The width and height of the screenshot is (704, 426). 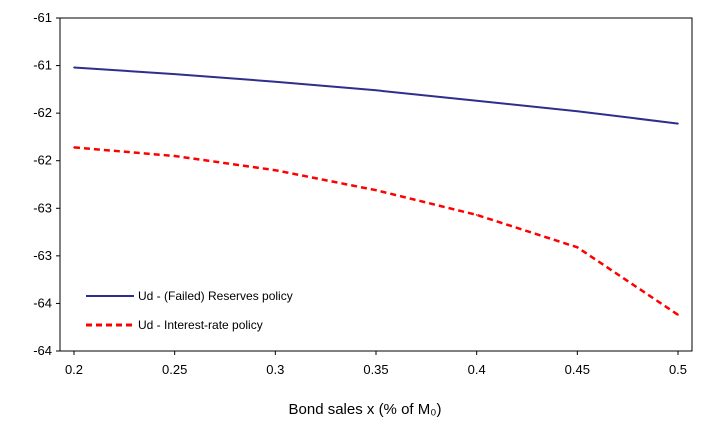 What do you see at coordinates (477, 369) in the screenshot?
I see `x-tick-label: 0.4` at bounding box center [477, 369].